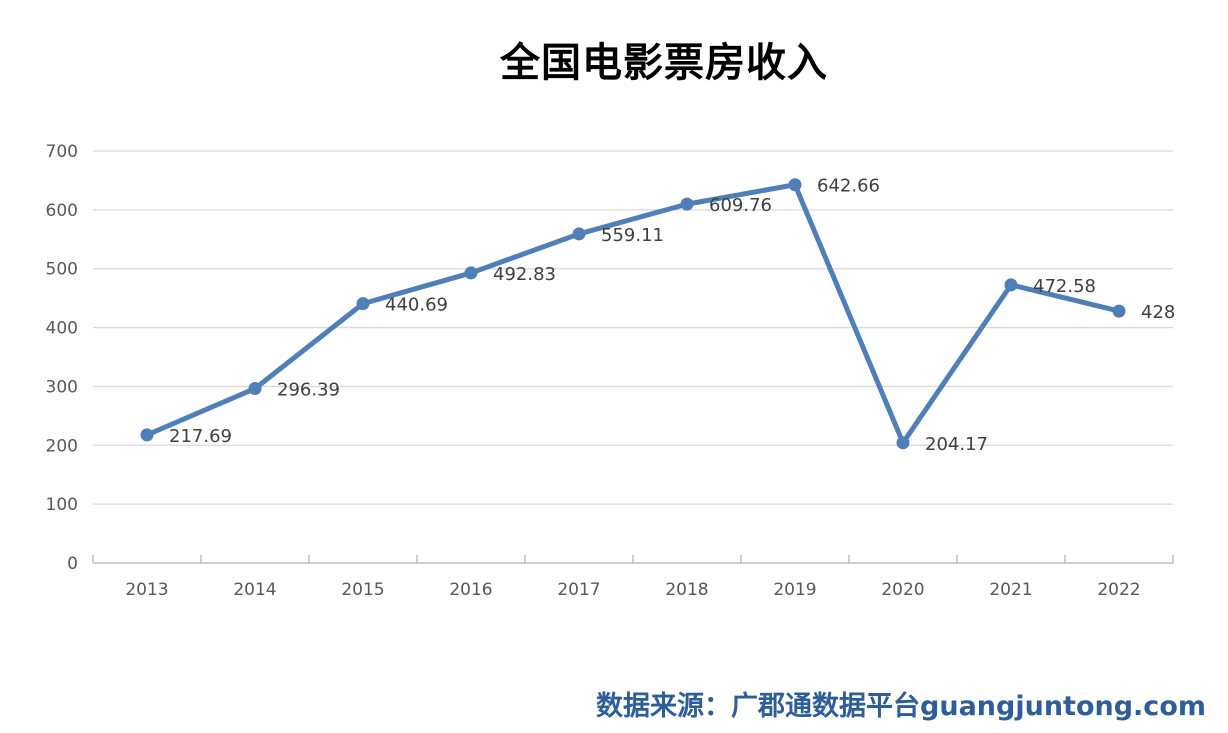  What do you see at coordinates (62, 505) in the screenshot?
I see `y-tick-label: 100` at bounding box center [62, 505].